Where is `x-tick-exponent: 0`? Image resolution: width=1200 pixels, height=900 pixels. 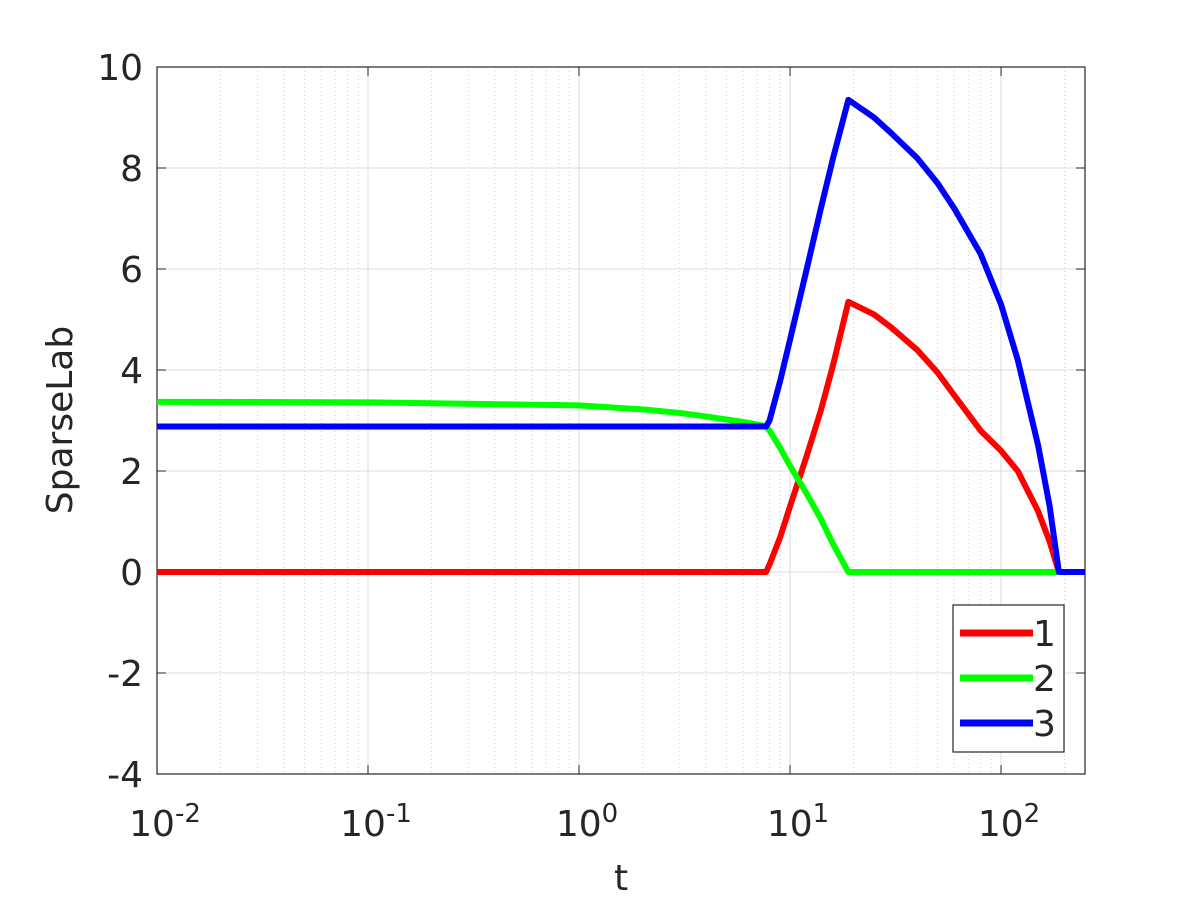
x-tick-exponent: 0 is located at coordinates (610, 814).